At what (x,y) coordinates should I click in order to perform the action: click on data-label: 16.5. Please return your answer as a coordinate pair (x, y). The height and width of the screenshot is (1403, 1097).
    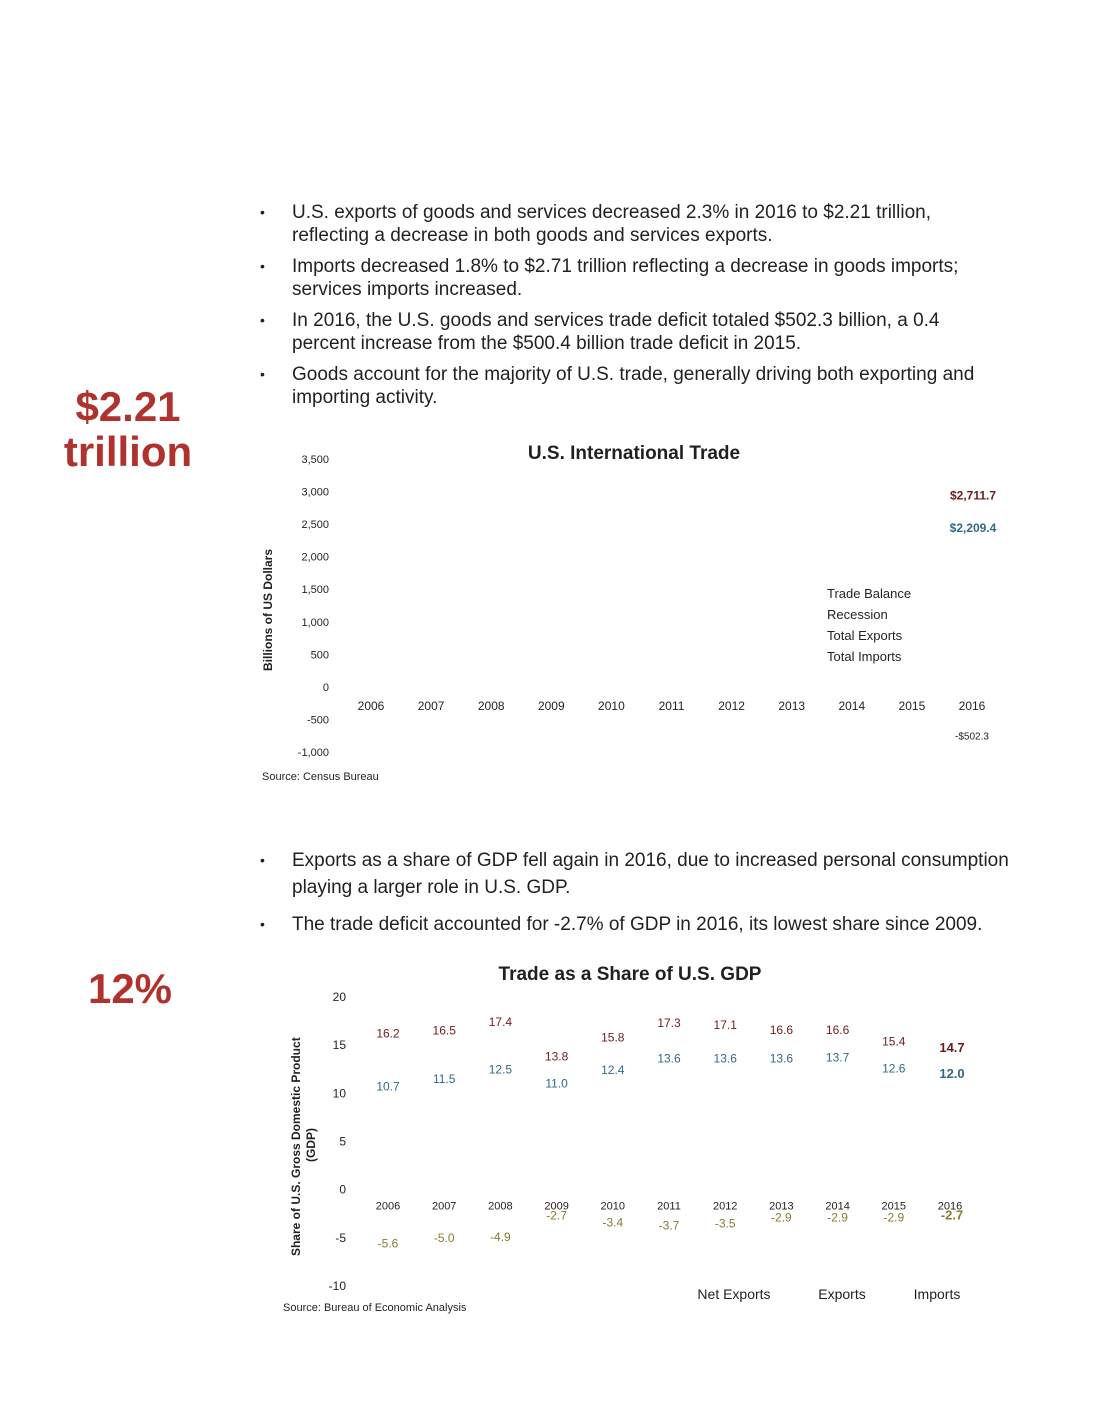
    Looking at the image, I should click on (445, 1031).